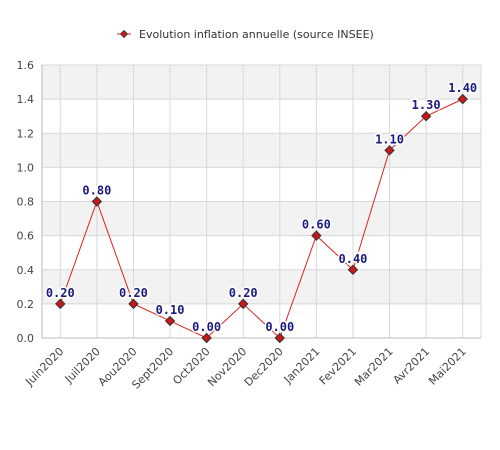 The height and width of the screenshot is (450, 500). I want to click on x-tick-label: Juin2020, so click(44, 367).